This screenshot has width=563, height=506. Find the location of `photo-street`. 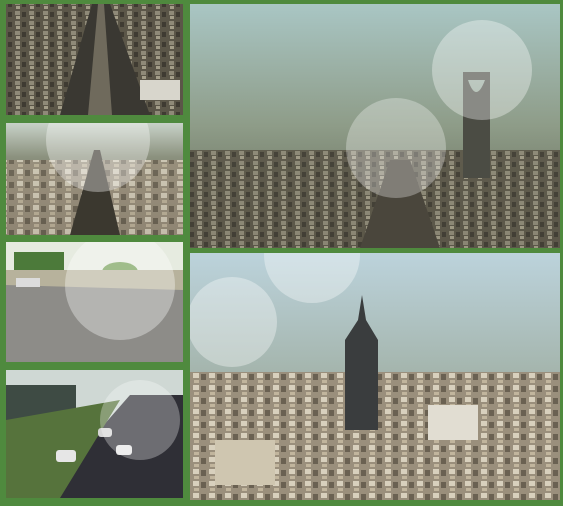

photo-street is located at coordinates (94, 302).